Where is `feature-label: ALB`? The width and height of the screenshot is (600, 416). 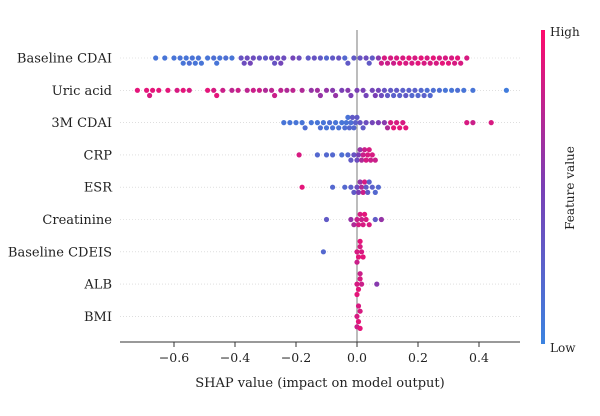
feature-label: ALB is located at coordinates (97, 285).